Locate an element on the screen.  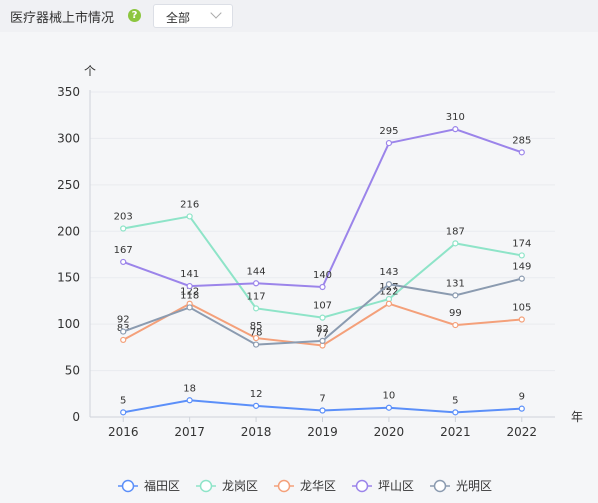
select-value: 全部 is located at coordinates (178, 18).